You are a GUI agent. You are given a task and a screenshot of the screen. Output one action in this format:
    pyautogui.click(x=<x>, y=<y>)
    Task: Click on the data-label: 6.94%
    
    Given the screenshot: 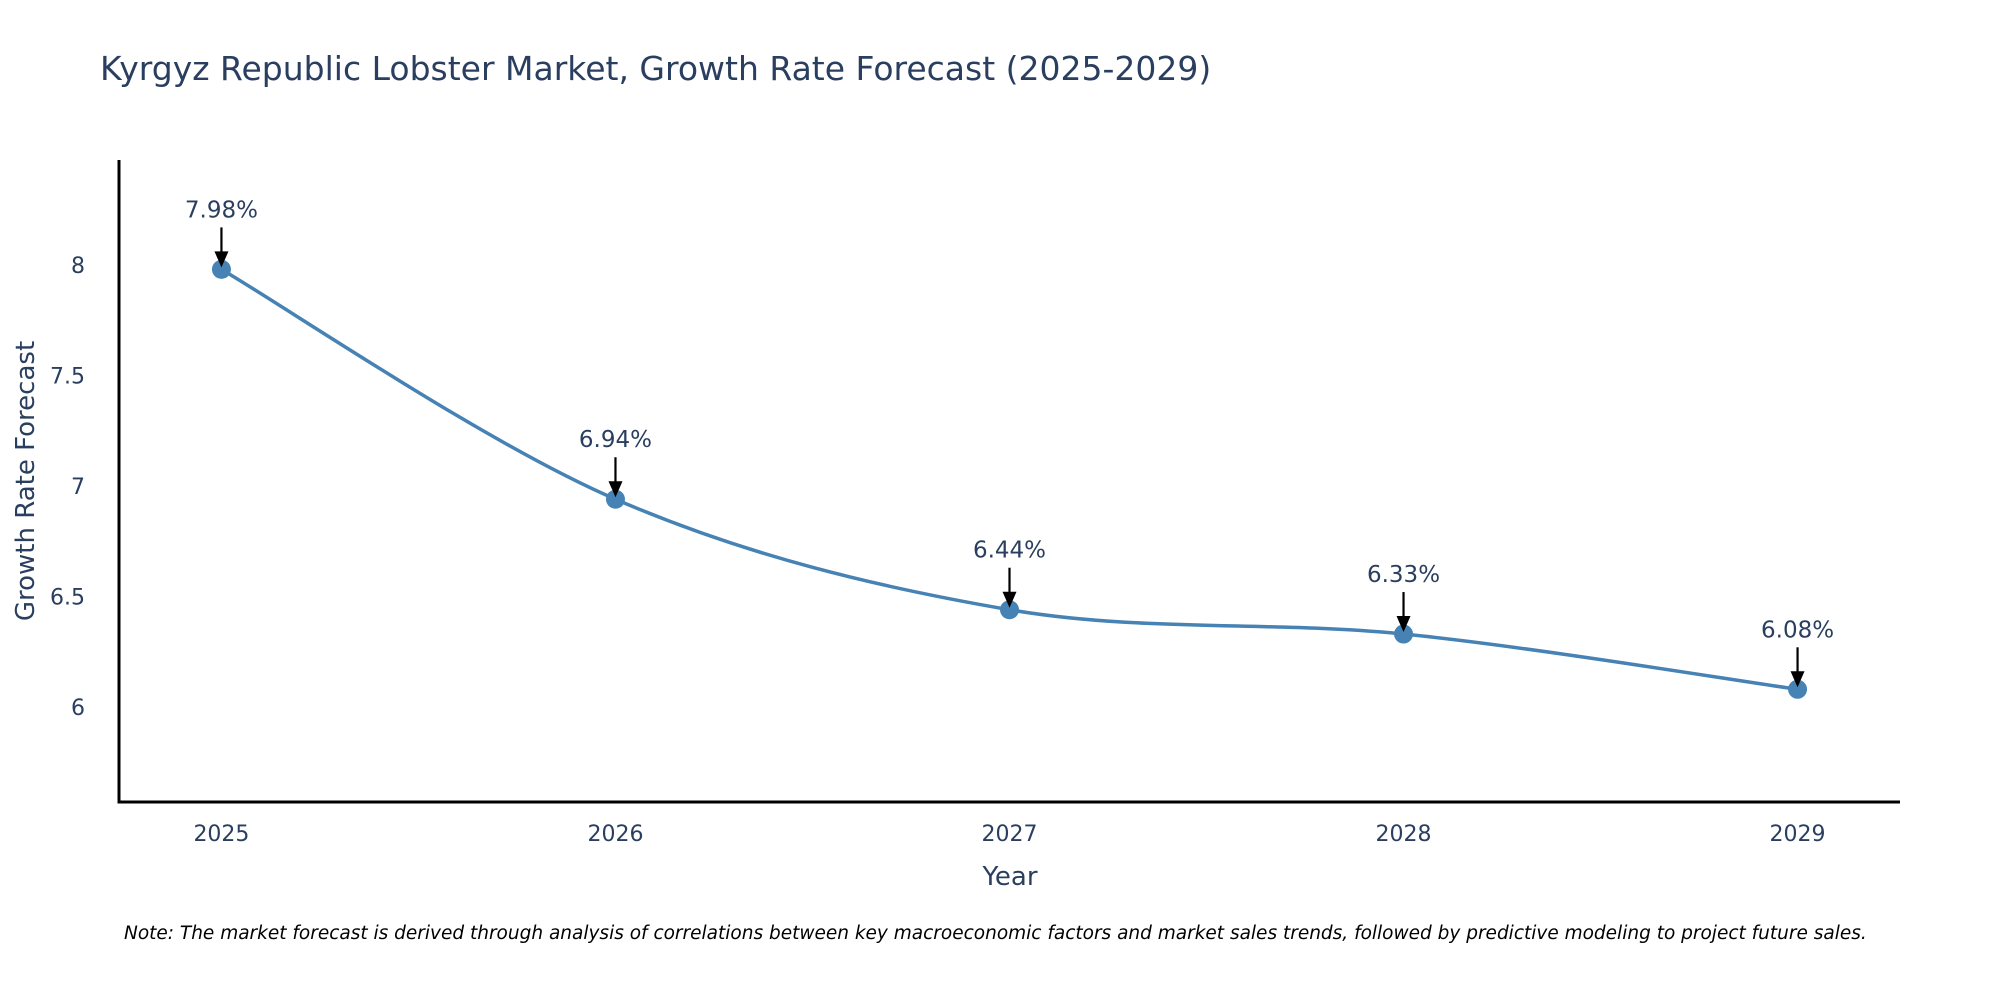 What is the action you would take?
    pyautogui.click(x=615, y=440)
    